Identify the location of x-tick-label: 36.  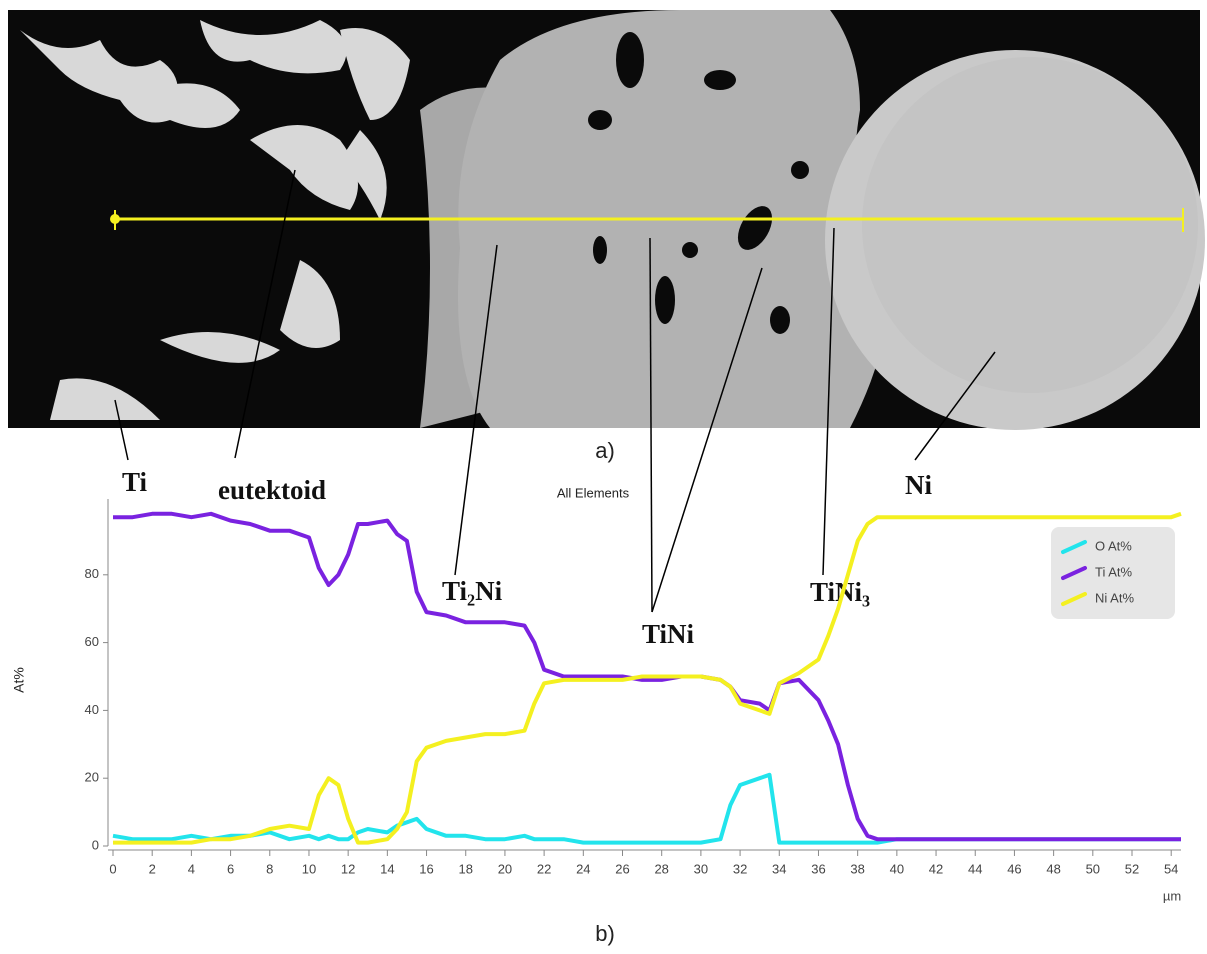
(818, 868).